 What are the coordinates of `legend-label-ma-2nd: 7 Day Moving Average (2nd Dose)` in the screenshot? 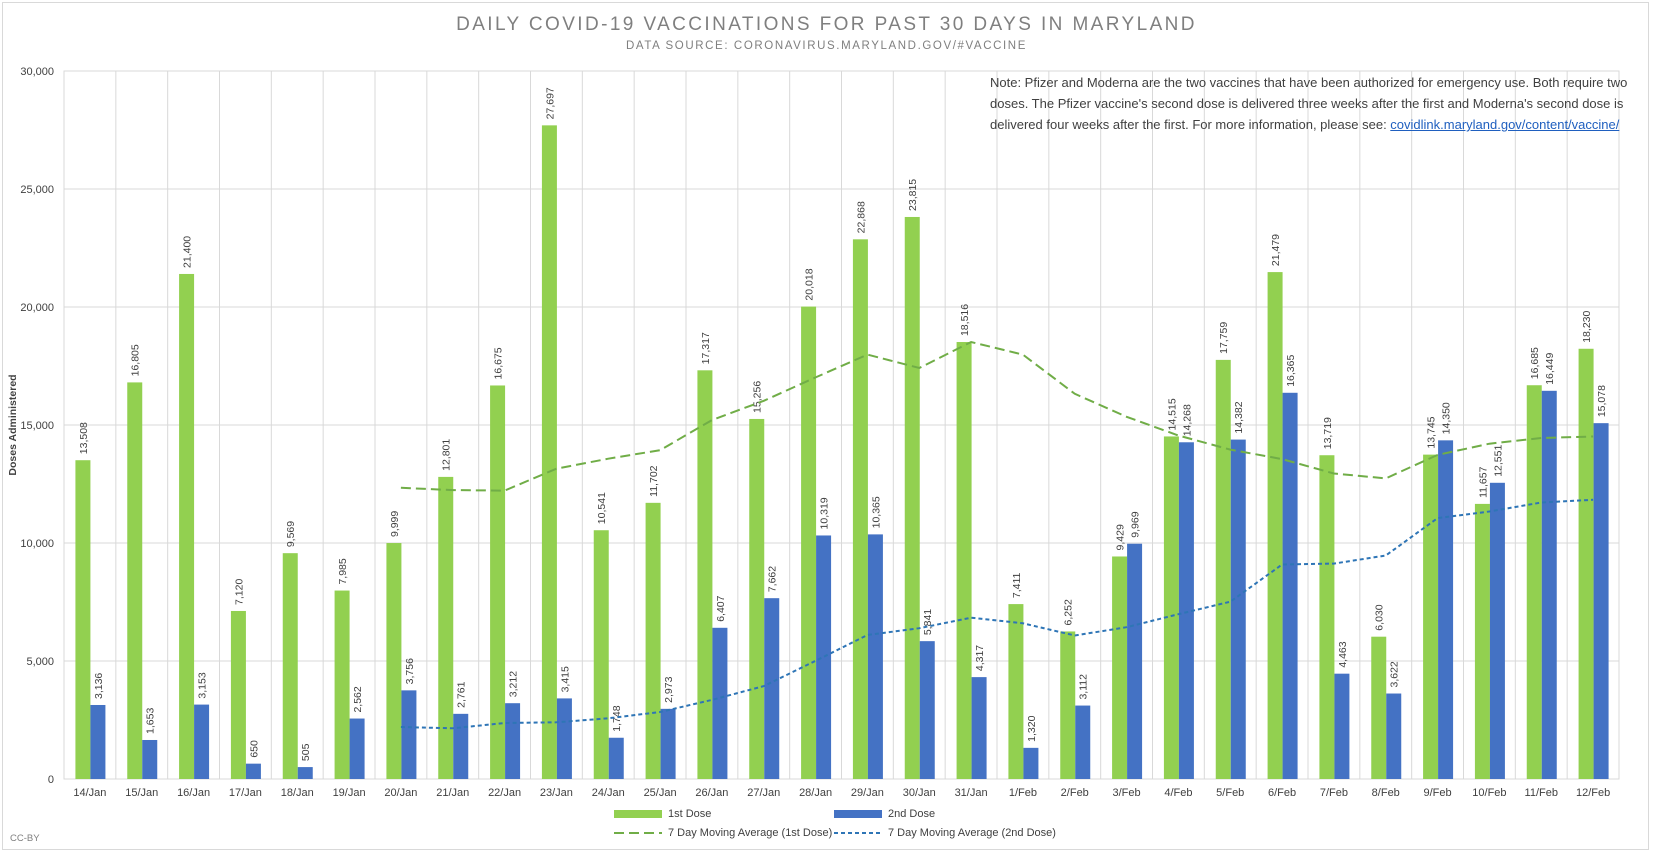 It's located at (972, 833).